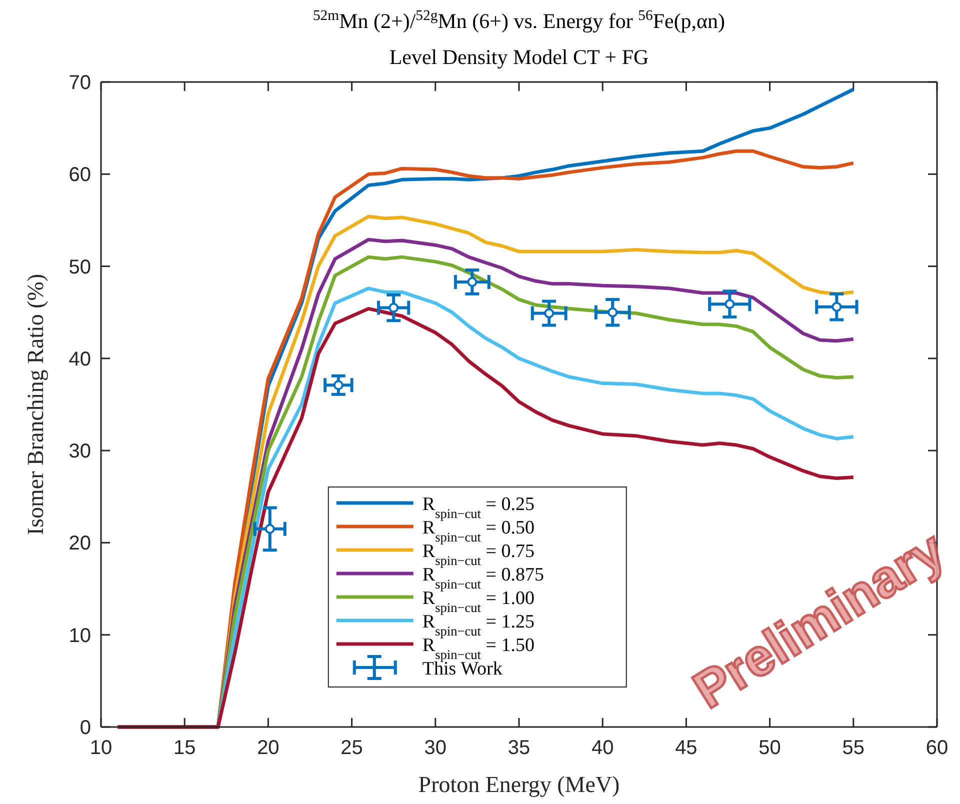  I want to click on y-tick-label: 60, so click(79, 175).